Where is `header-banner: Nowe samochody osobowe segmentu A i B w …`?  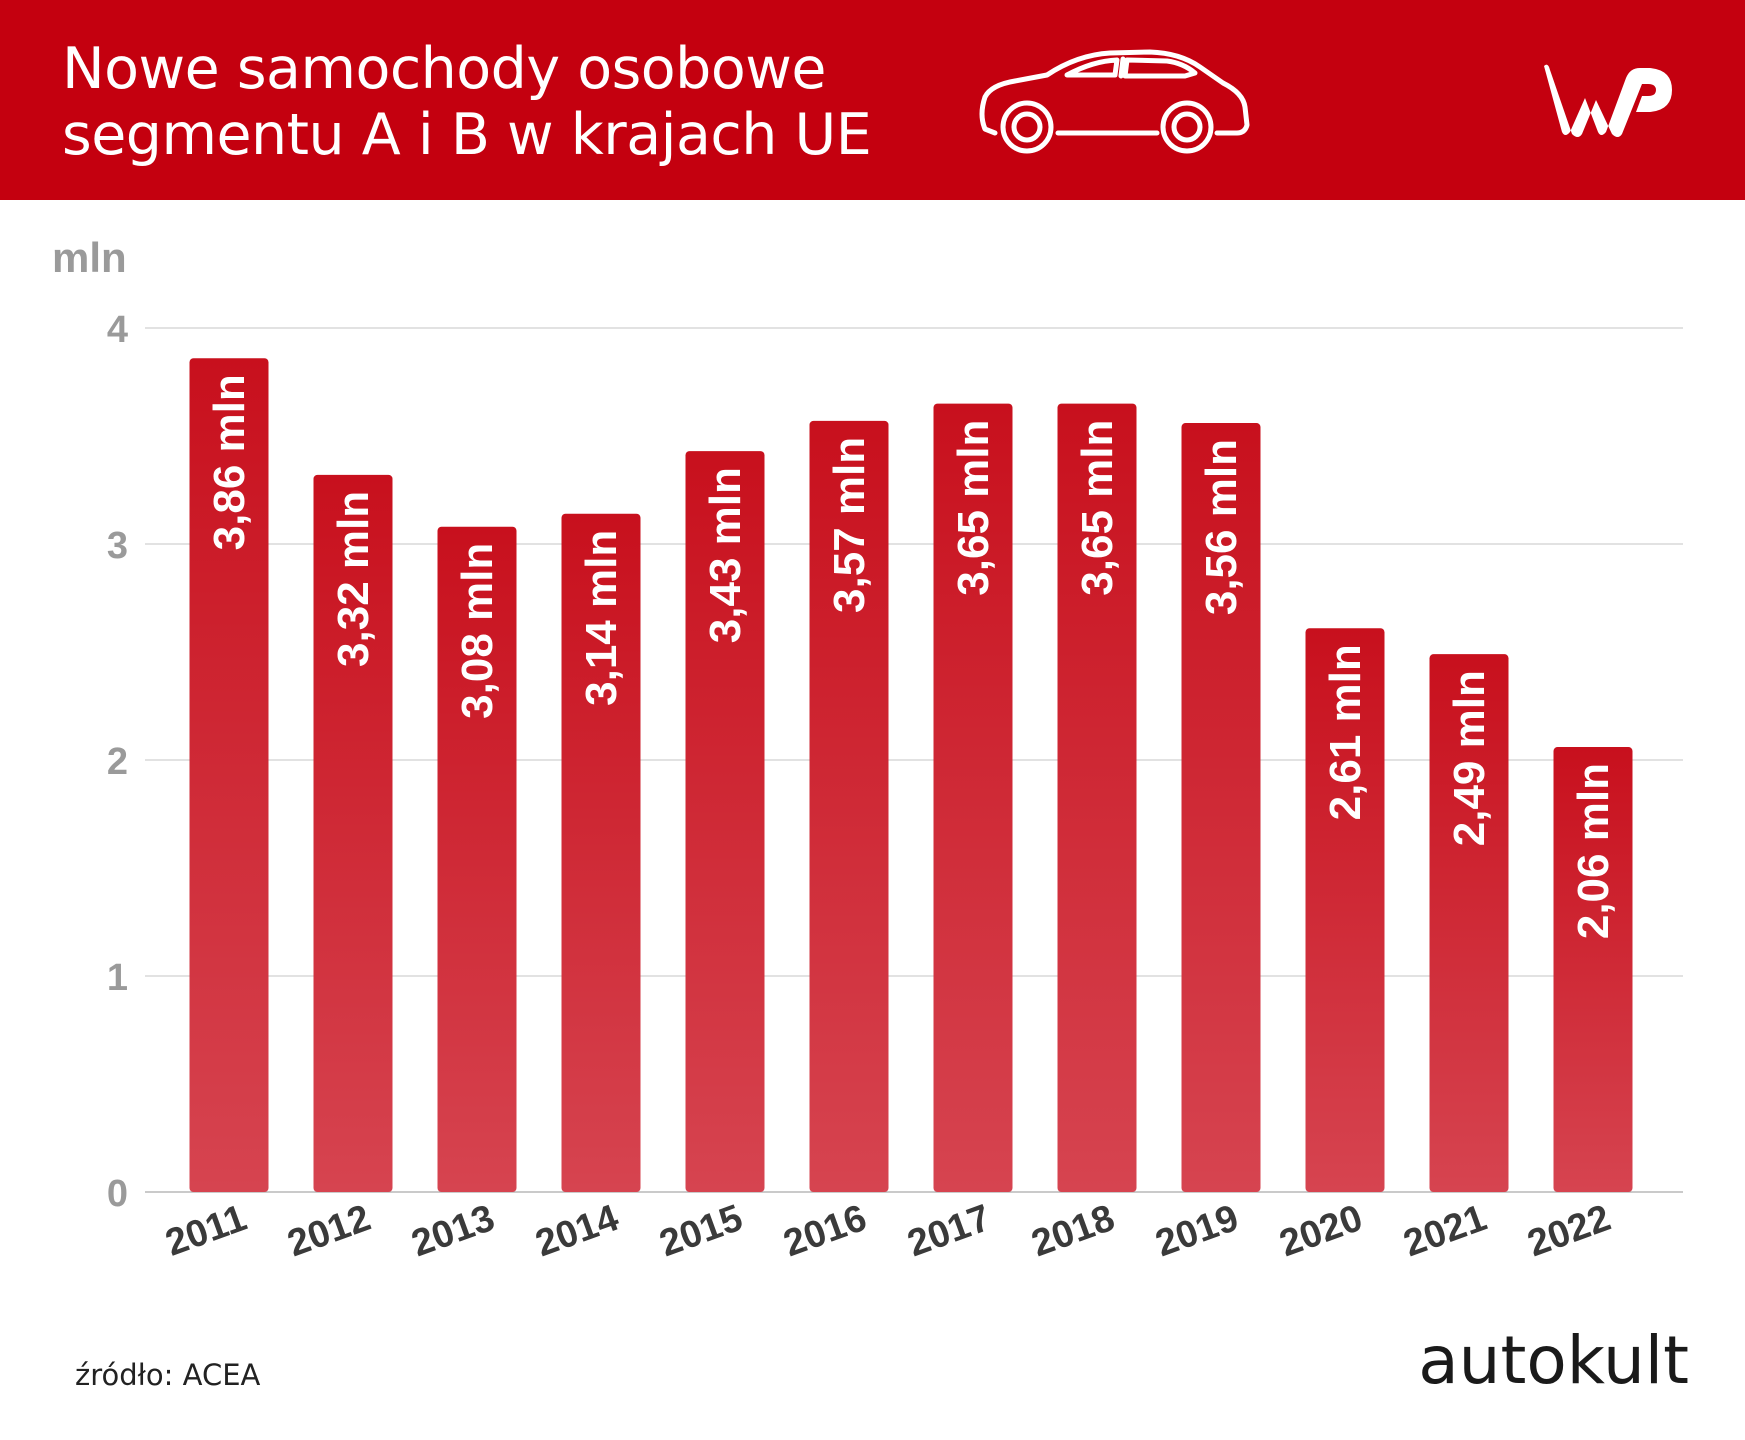
header-banner: Nowe samochody osobowe segmentu A i B w … is located at coordinates (872, 100).